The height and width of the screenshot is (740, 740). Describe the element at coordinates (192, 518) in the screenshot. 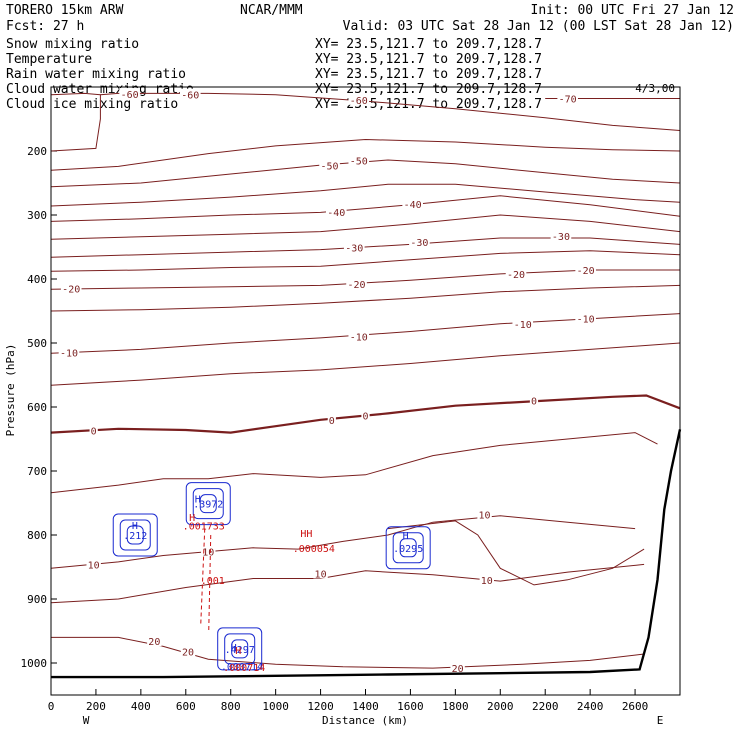

I see `rain-water-max-marker: H` at that location.